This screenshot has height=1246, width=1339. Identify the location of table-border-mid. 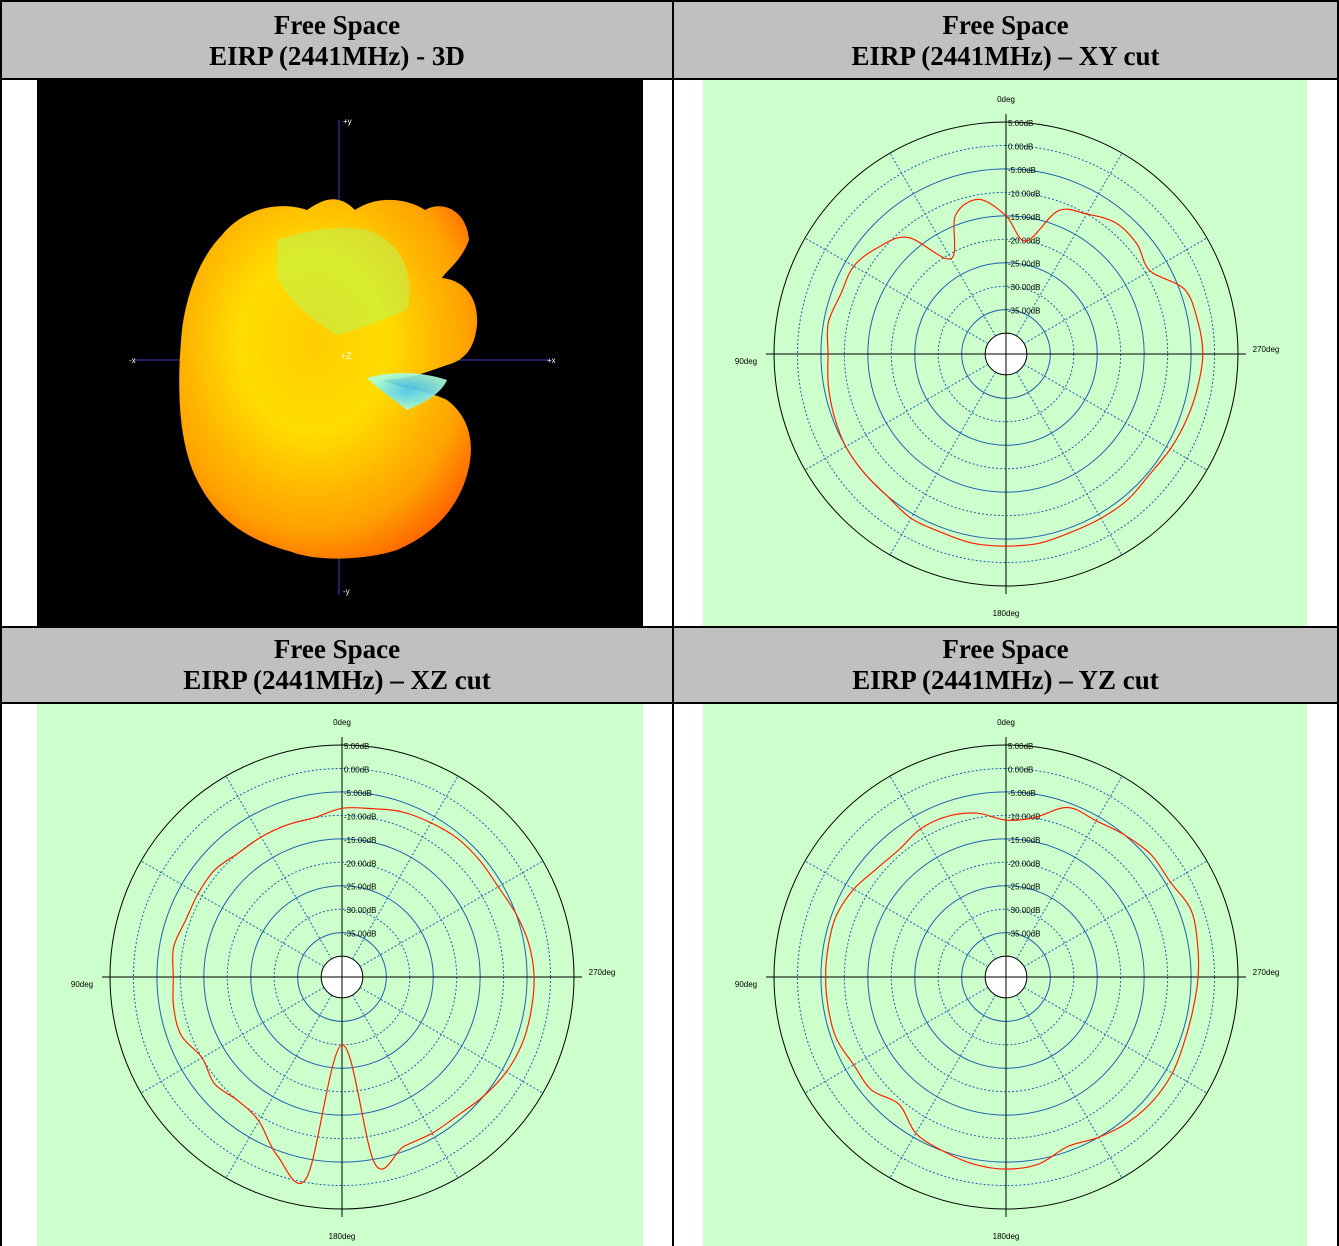
(669, 627).